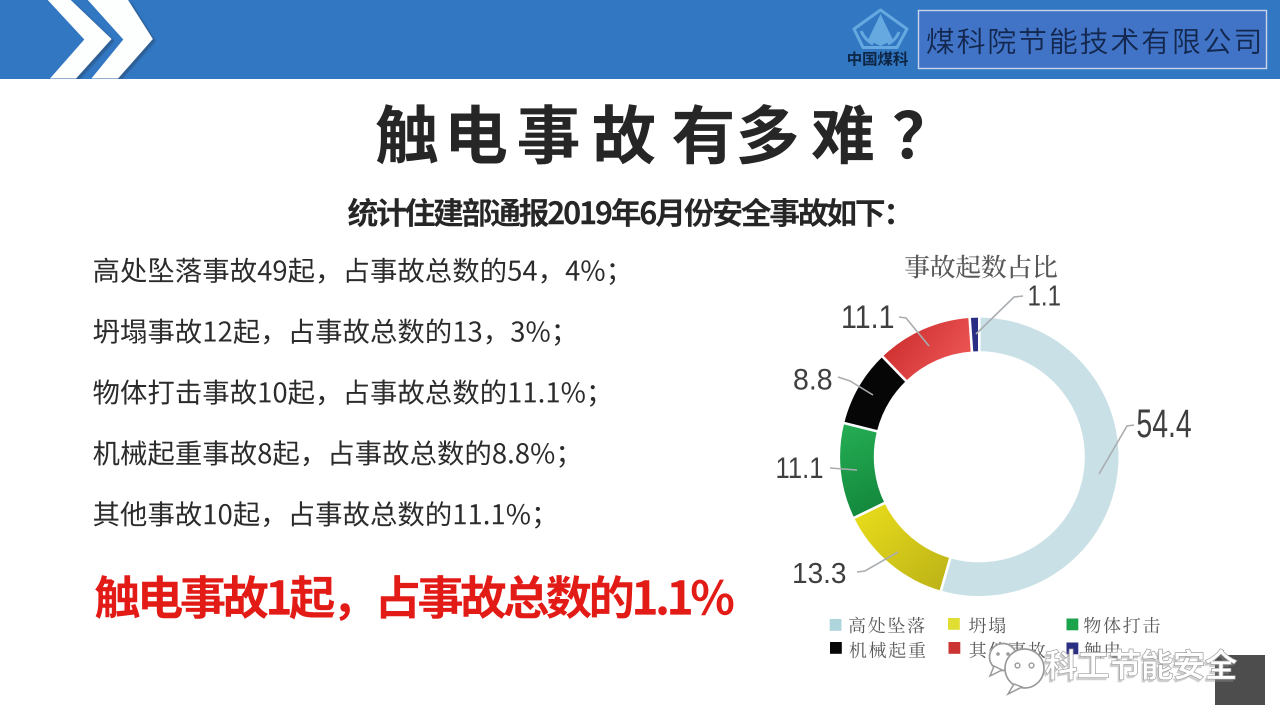 The height and width of the screenshot is (720, 1280). Describe the element at coordinates (819, 574) in the screenshot. I see `svg-text: 13.3` at that location.